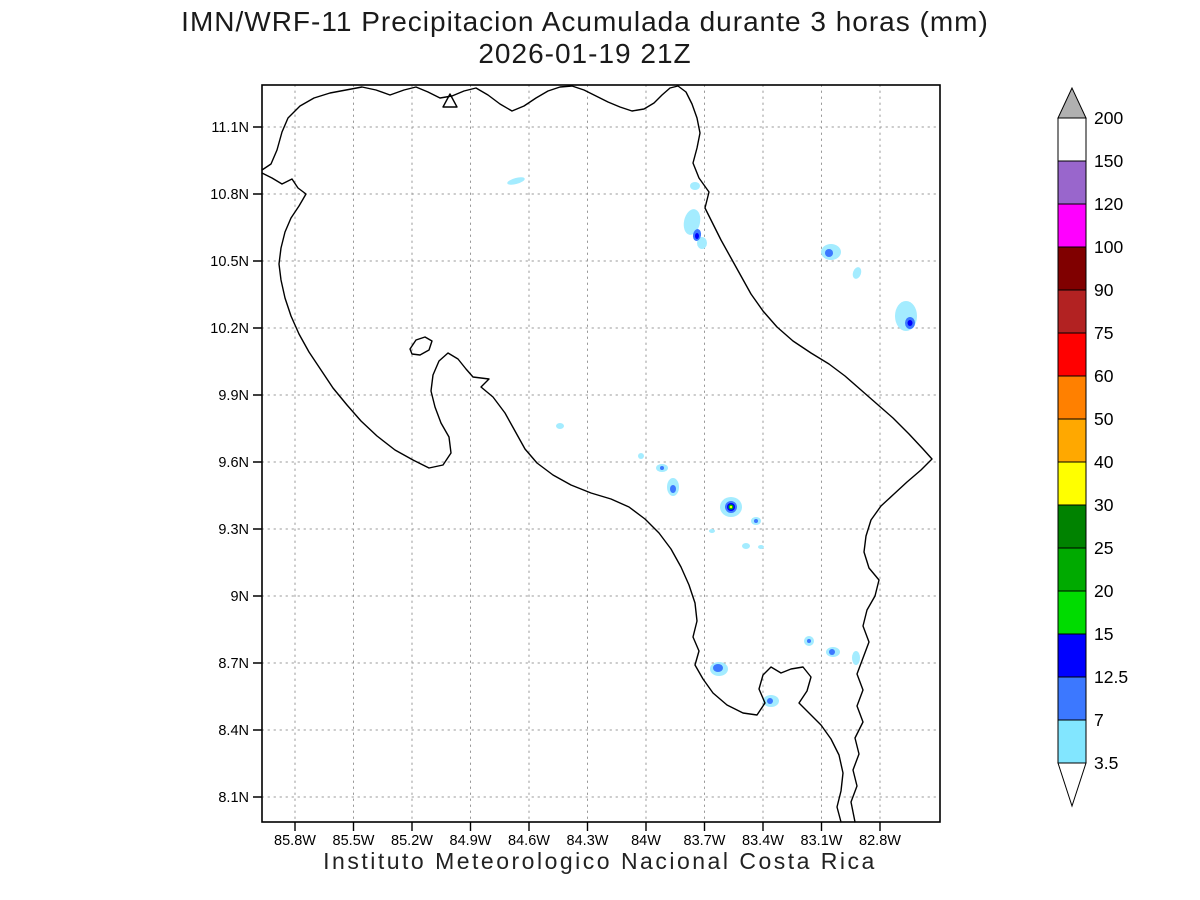 This screenshot has width=1200, height=900. I want to click on colorbar-top-arrow, so click(1072, 102).